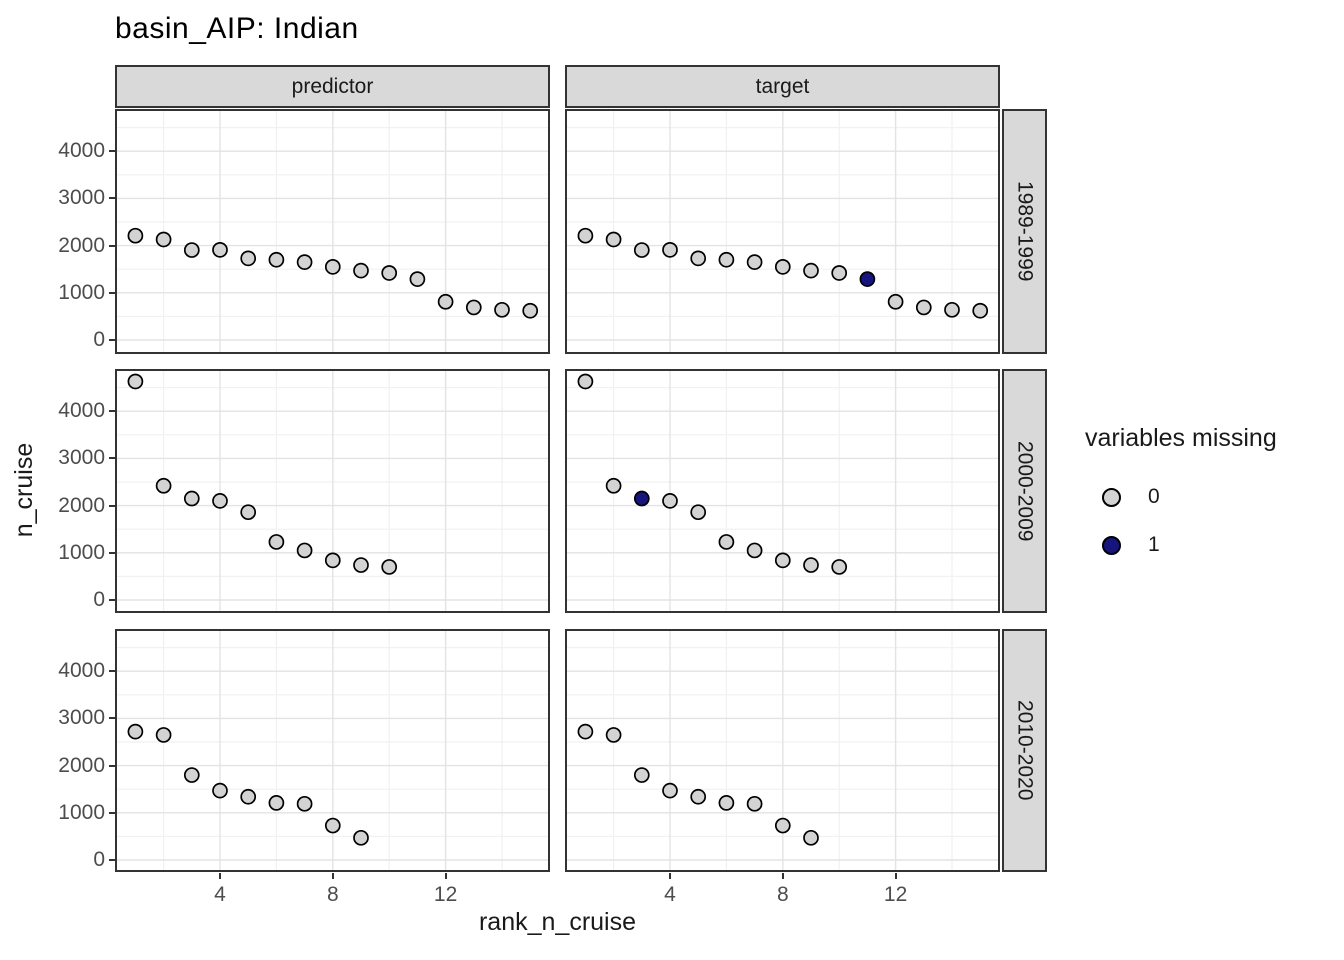  I want to click on facet-column-strip-predictor: predictor, so click(332, 86).